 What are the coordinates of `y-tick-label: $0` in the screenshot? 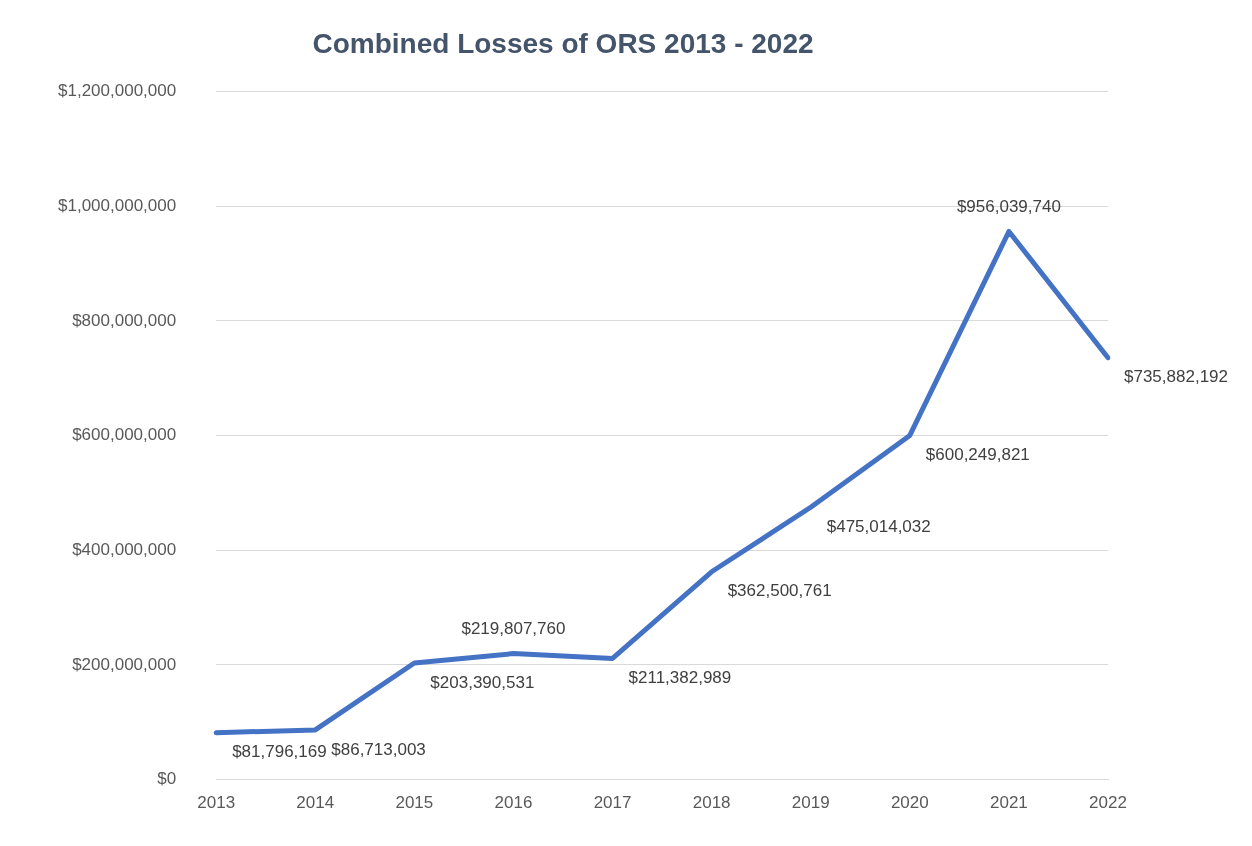 It's located at (167, 779).